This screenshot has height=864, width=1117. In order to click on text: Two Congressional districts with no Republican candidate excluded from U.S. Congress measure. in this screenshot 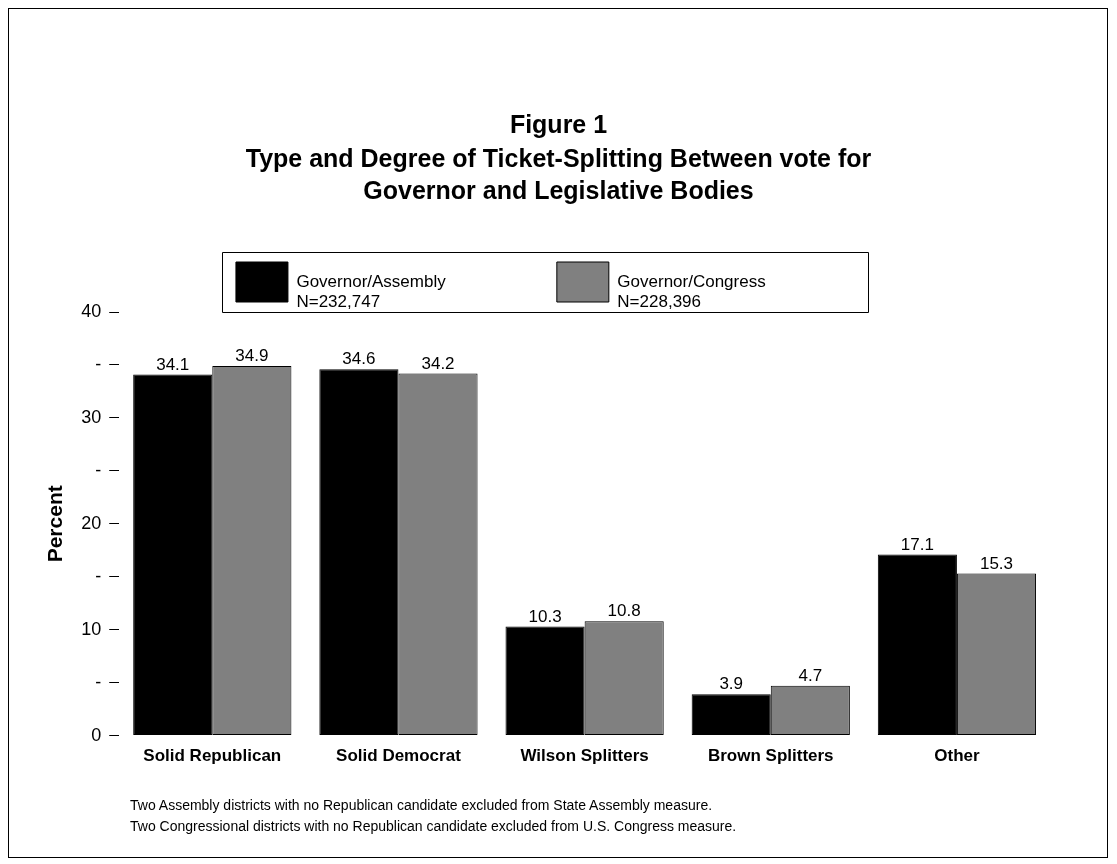, I will do `click(433, 826)`.